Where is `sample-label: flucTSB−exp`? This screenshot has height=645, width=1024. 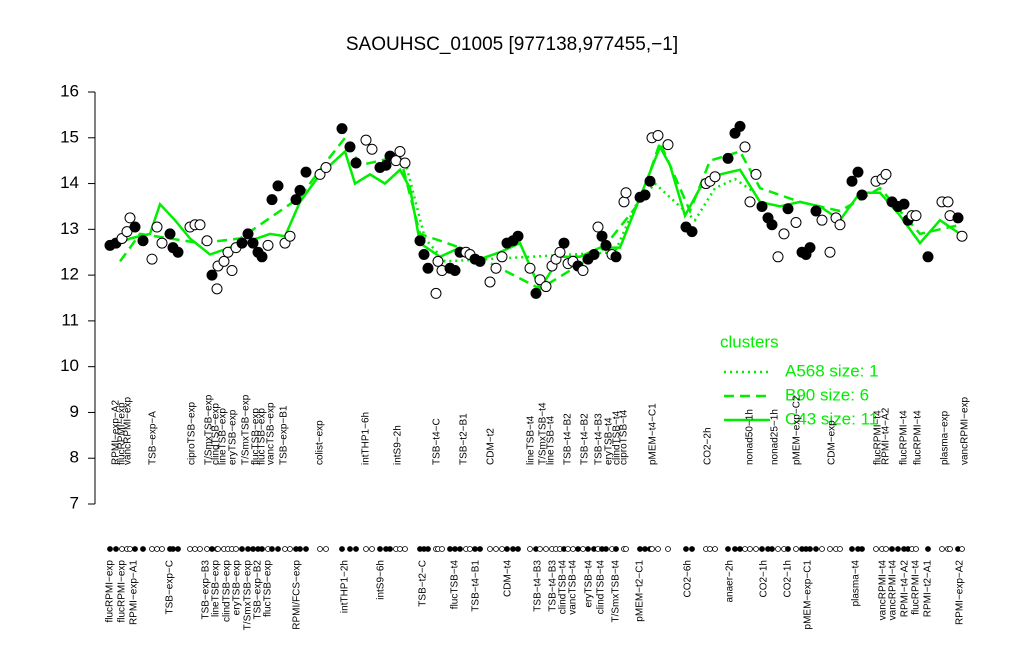
sample-label: flucTSB−exp is located at coordinates (262, 436).